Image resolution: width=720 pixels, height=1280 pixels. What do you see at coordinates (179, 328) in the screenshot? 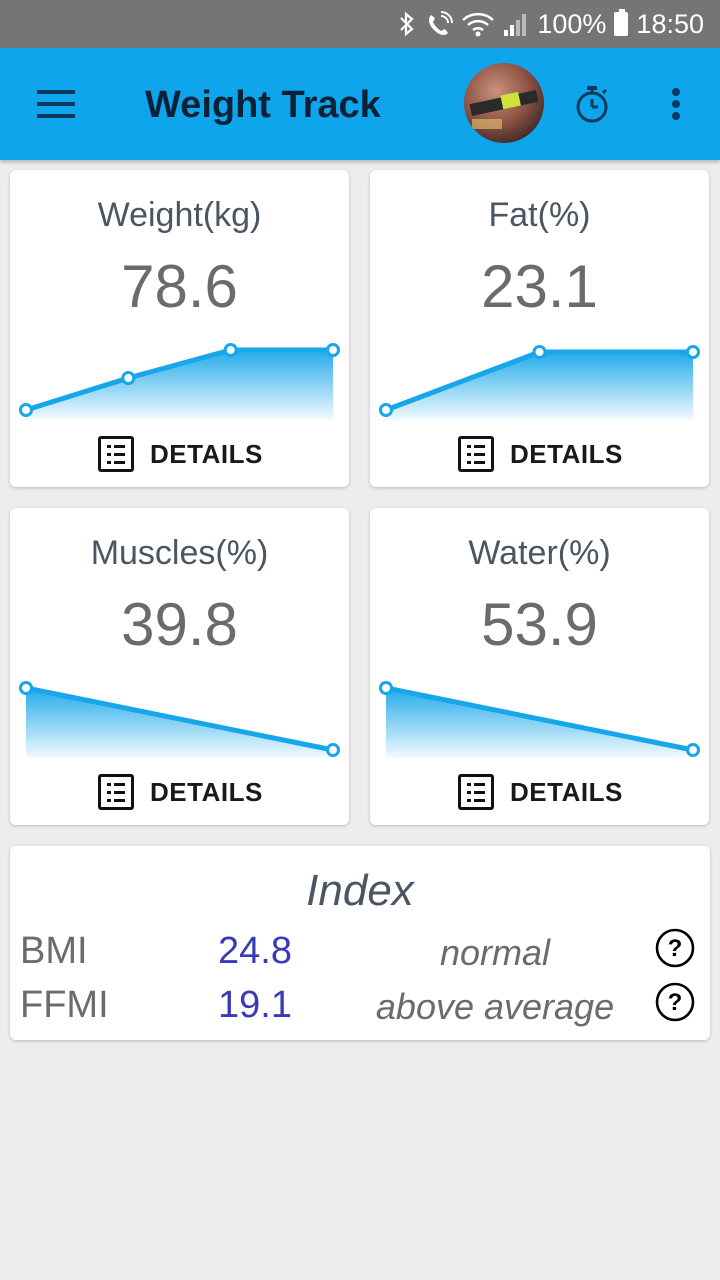
I see `weight-card: Weight(kg) 78.6 DETAILS` at bounding box center [179, 328].